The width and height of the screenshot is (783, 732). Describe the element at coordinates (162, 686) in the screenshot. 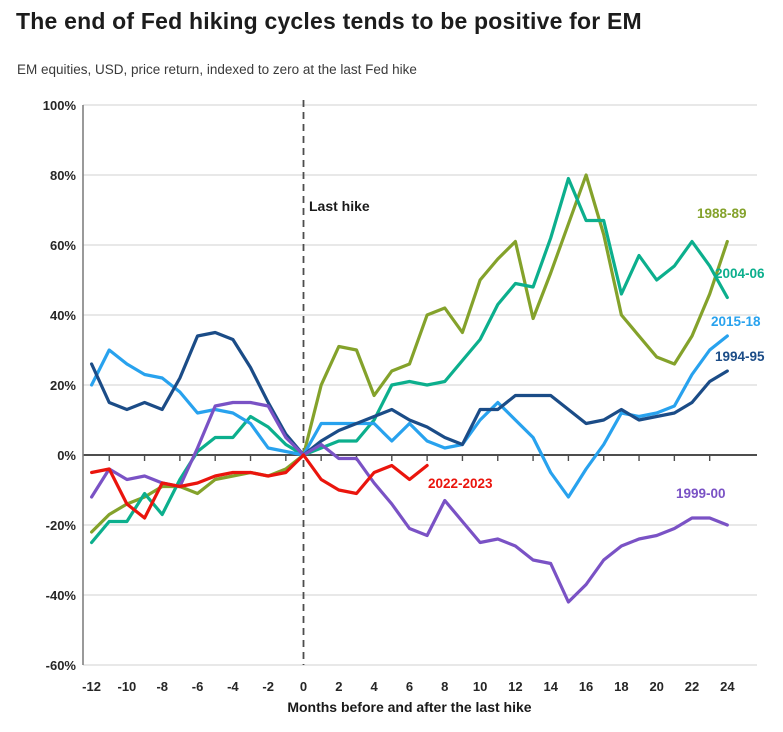

I see `x-axis-tick-label: -8` at that location.